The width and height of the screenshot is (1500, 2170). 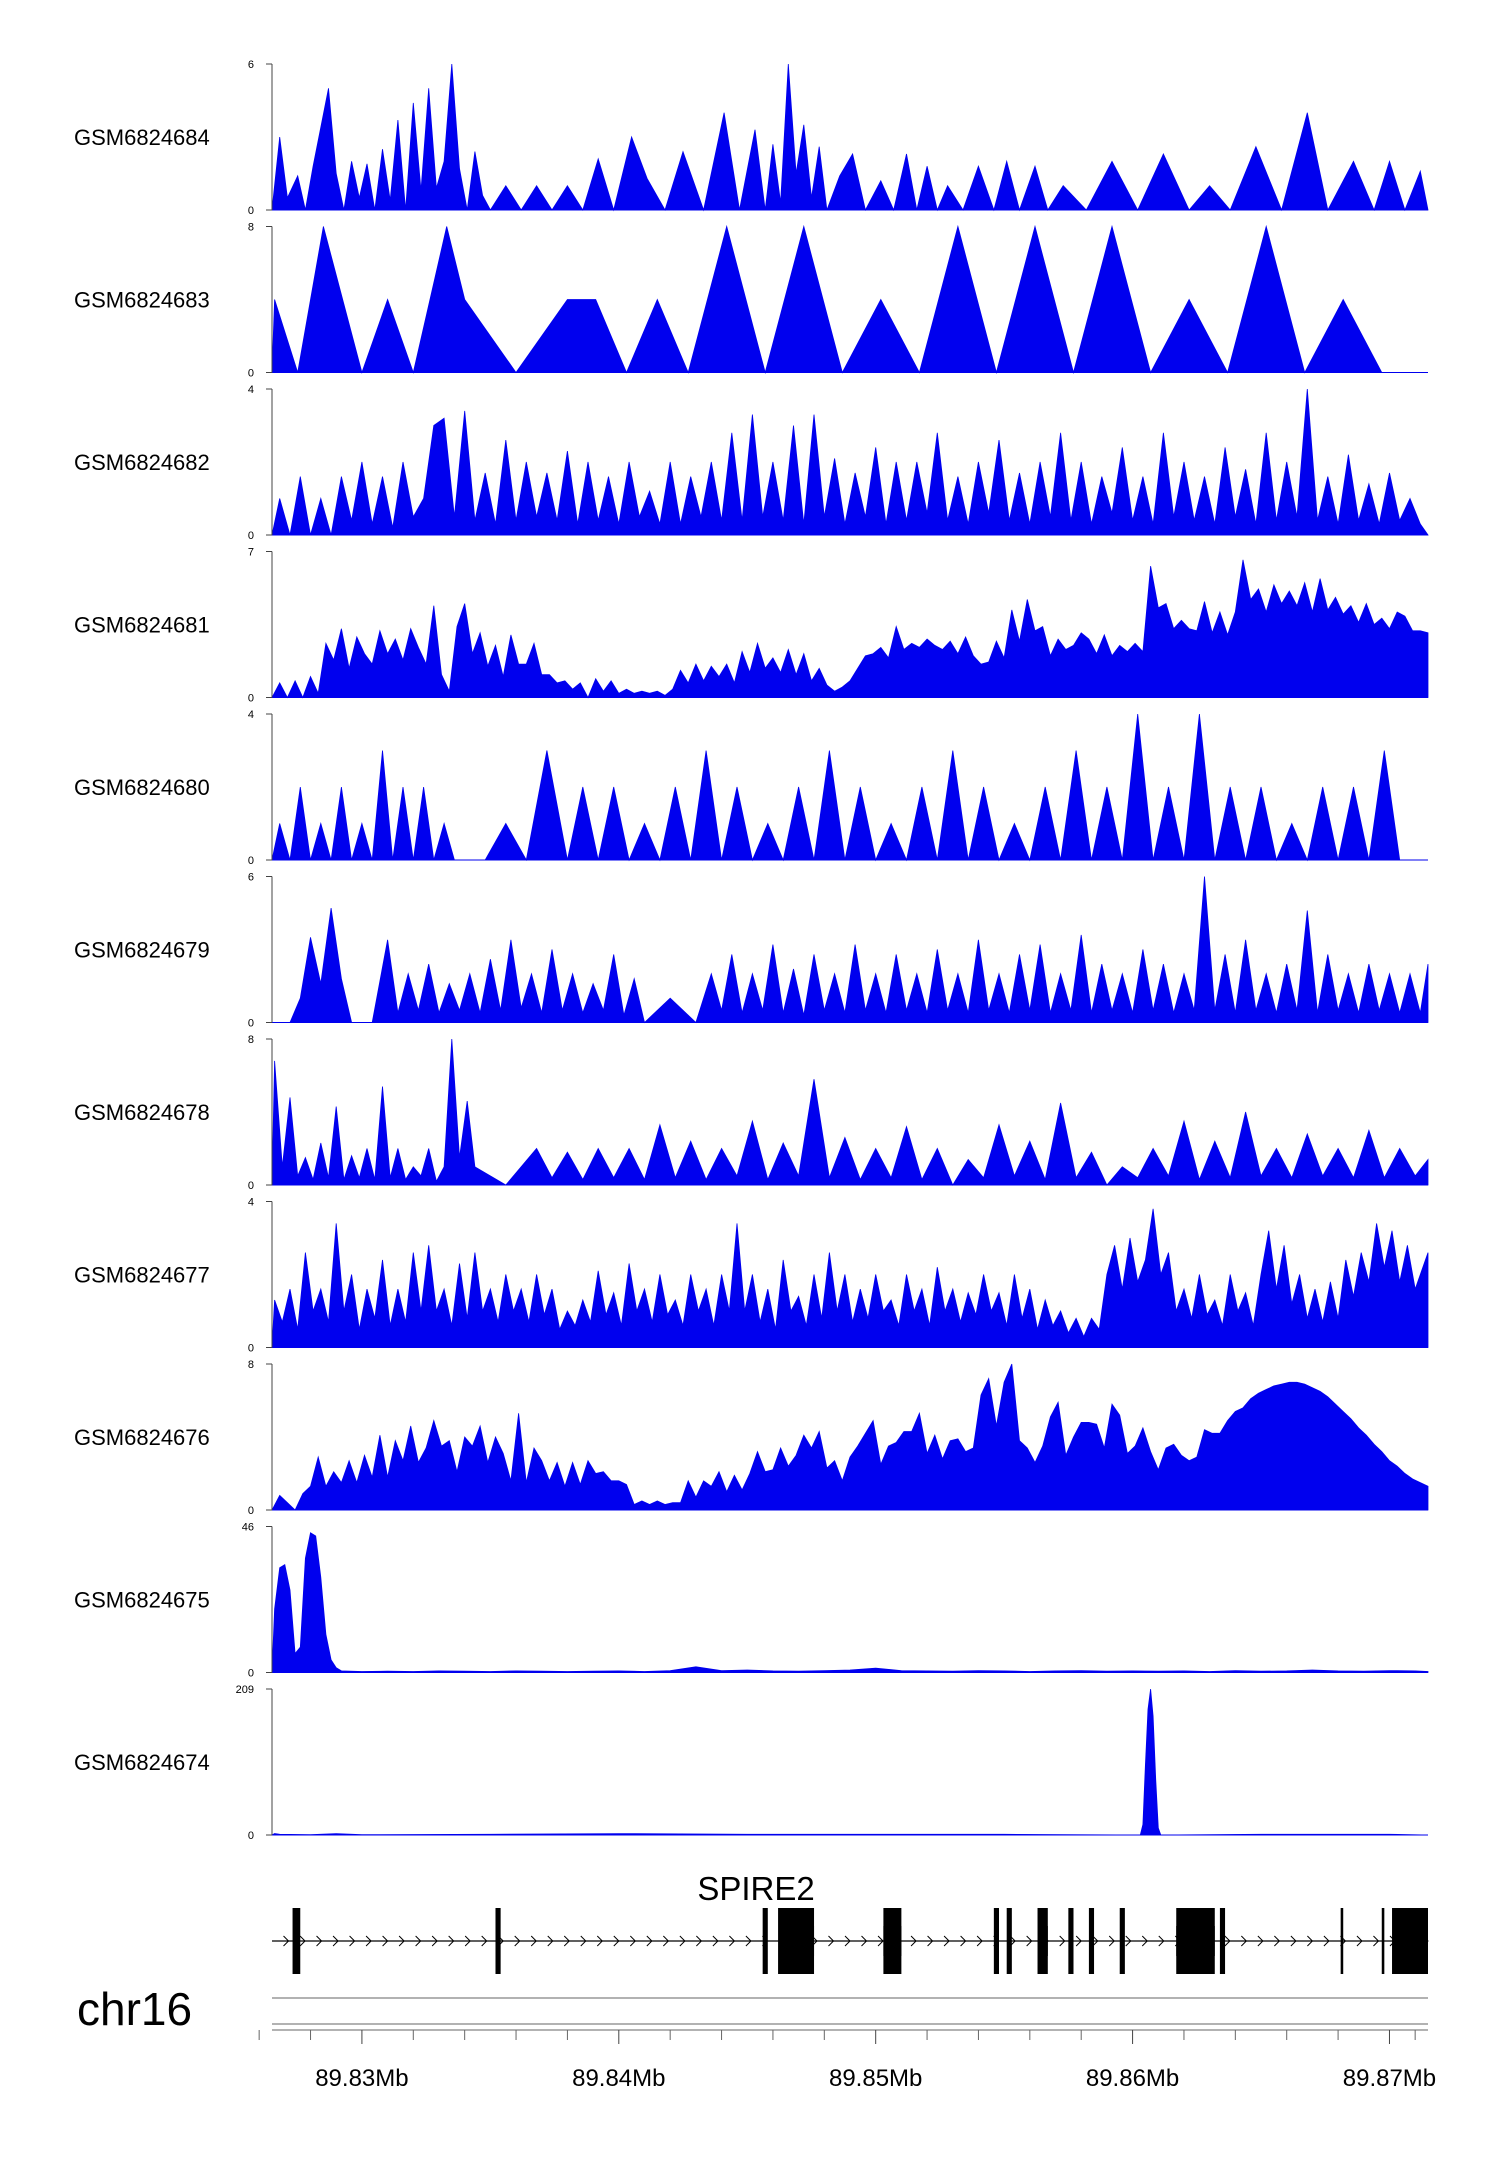 I want to click on x-tick-label: 89.87Mb, so click(x=1389, y=2078).